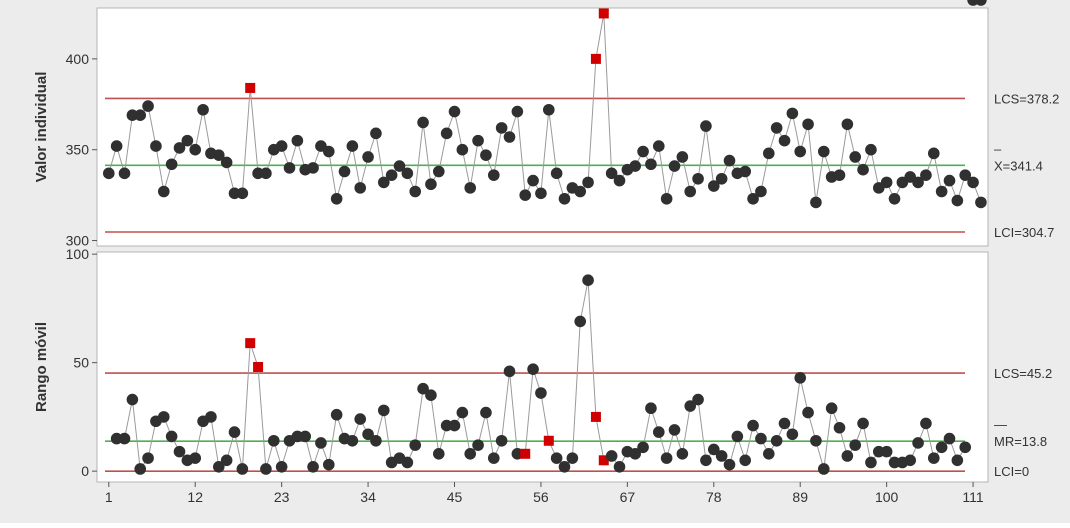 The image size is (1070, 528). Describe the element at coordinates (1011, 471) in the screenshot. I see `limit-label-lci: LCI=0` at that location.